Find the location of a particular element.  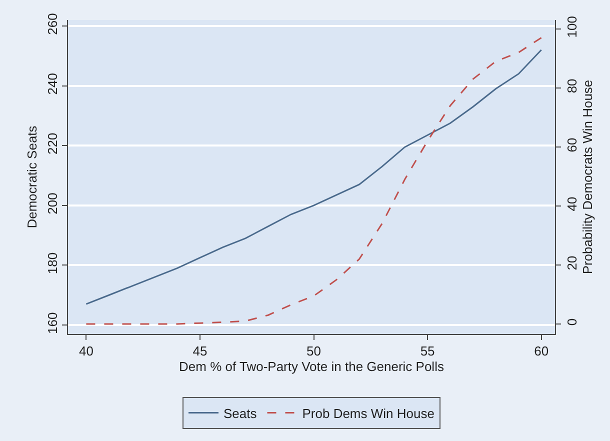

y-tick-label: 240 is located at coordinates (52, 83).